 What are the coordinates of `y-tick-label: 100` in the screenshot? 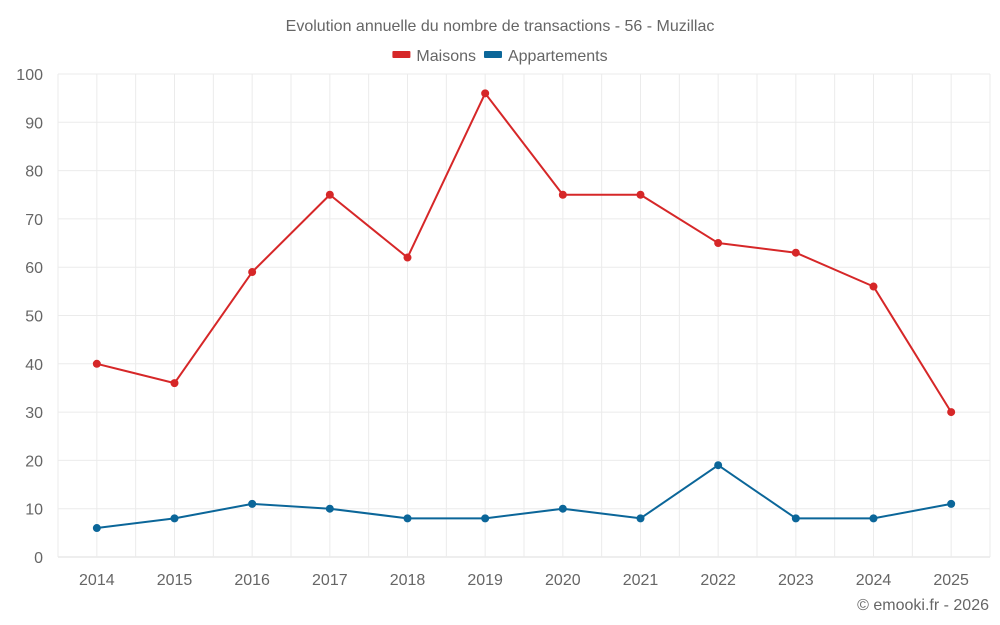 It's located at (29, 75).